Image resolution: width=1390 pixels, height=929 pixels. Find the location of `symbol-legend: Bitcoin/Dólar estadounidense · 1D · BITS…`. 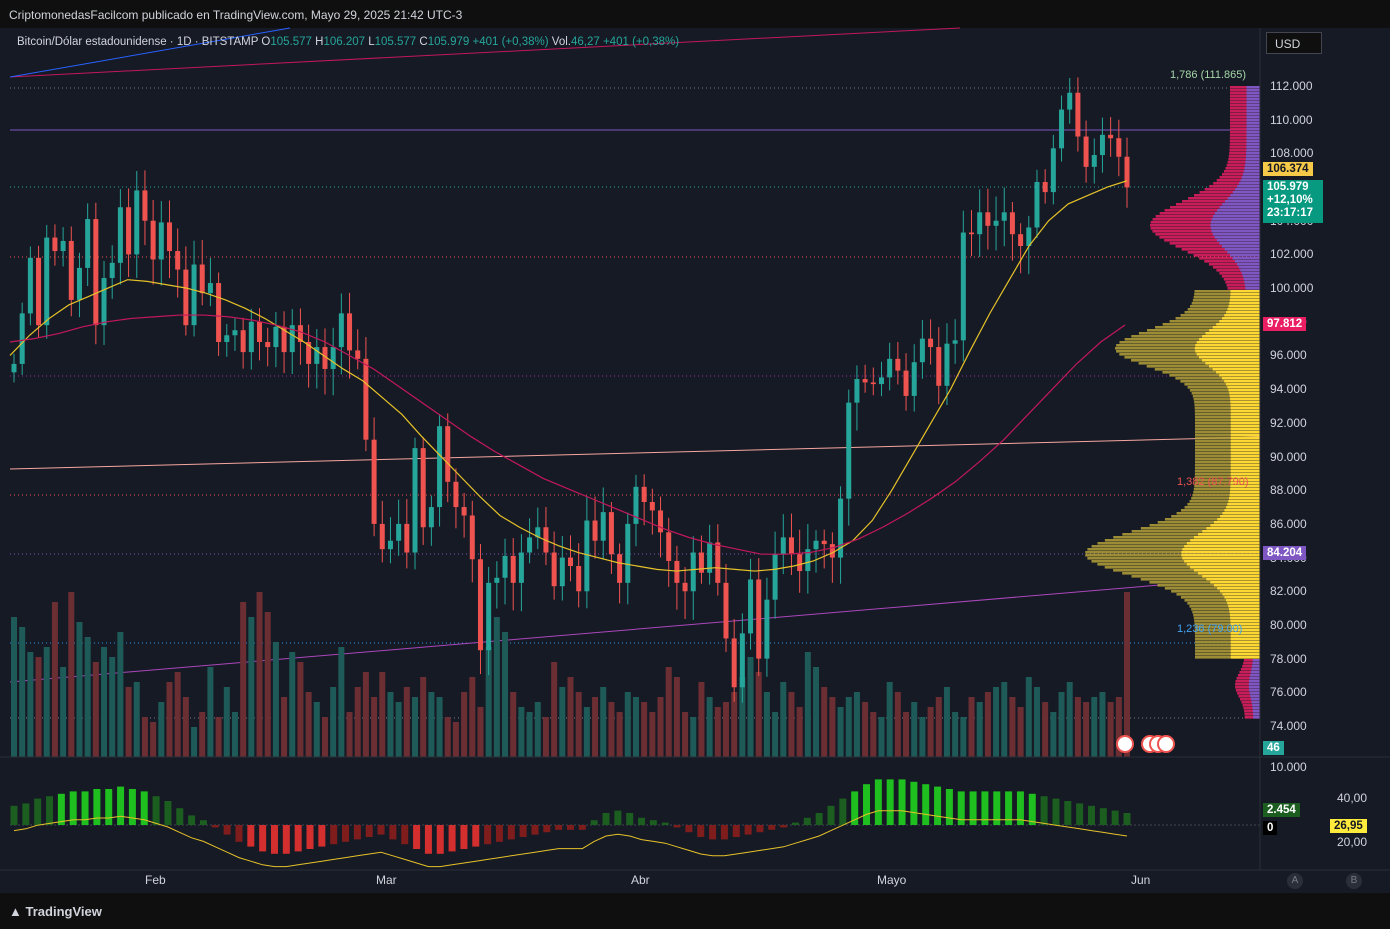

symbol-legend: Bitcoin/Dólar estadounidense · 1D · BITS… is located at coordinates (348, 42).